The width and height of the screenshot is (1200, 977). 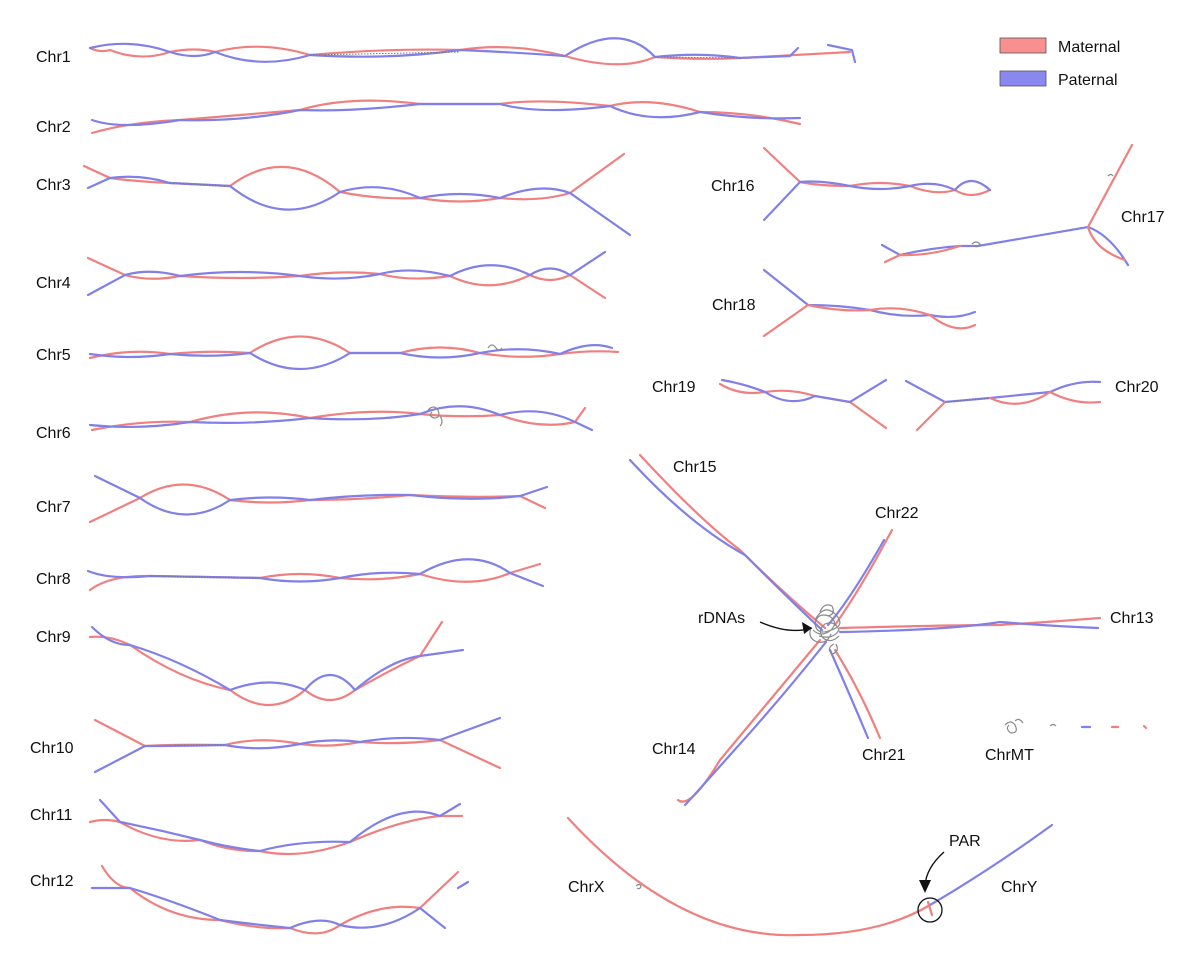 I want to click on legend-paternal-swatch, so click(x=1023, y=78).